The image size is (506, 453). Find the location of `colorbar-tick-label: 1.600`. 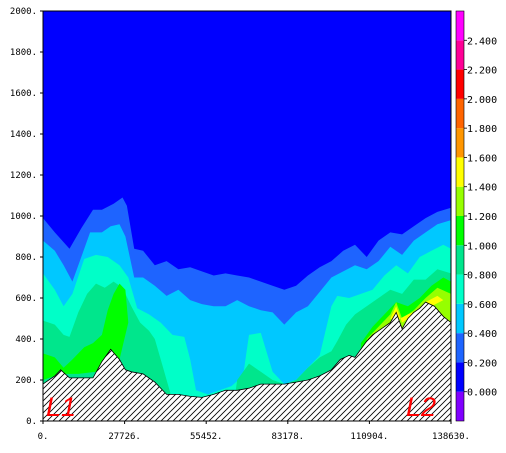

colorbar-tick-label: 1.600 is located at coordinates (482, 158).